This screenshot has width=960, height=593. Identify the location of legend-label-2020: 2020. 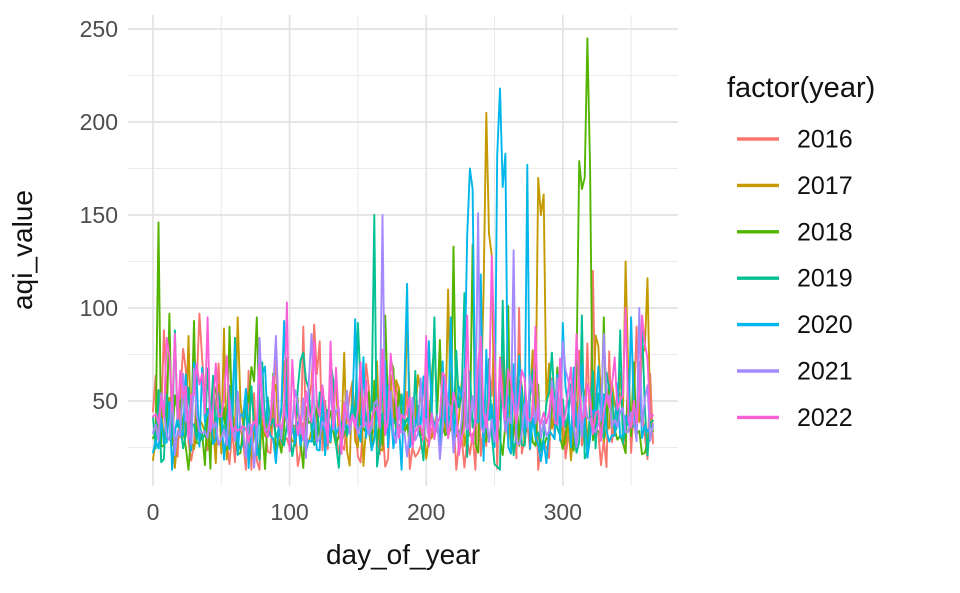
(825, 325).